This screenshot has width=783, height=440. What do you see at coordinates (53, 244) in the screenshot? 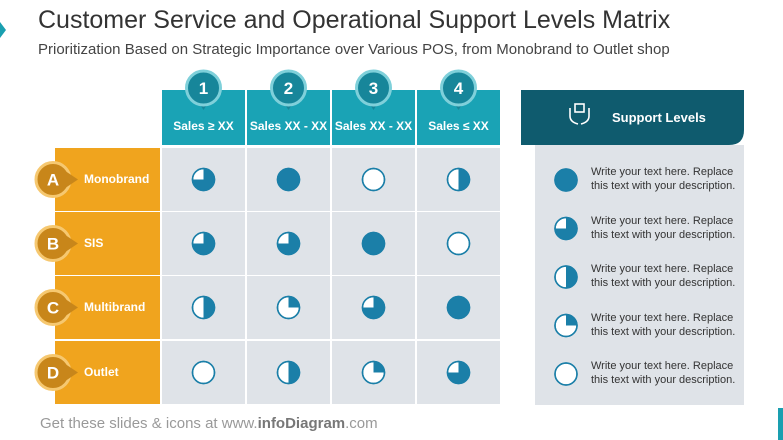
I see `row-letter: B` at bounding box center [53, 244].